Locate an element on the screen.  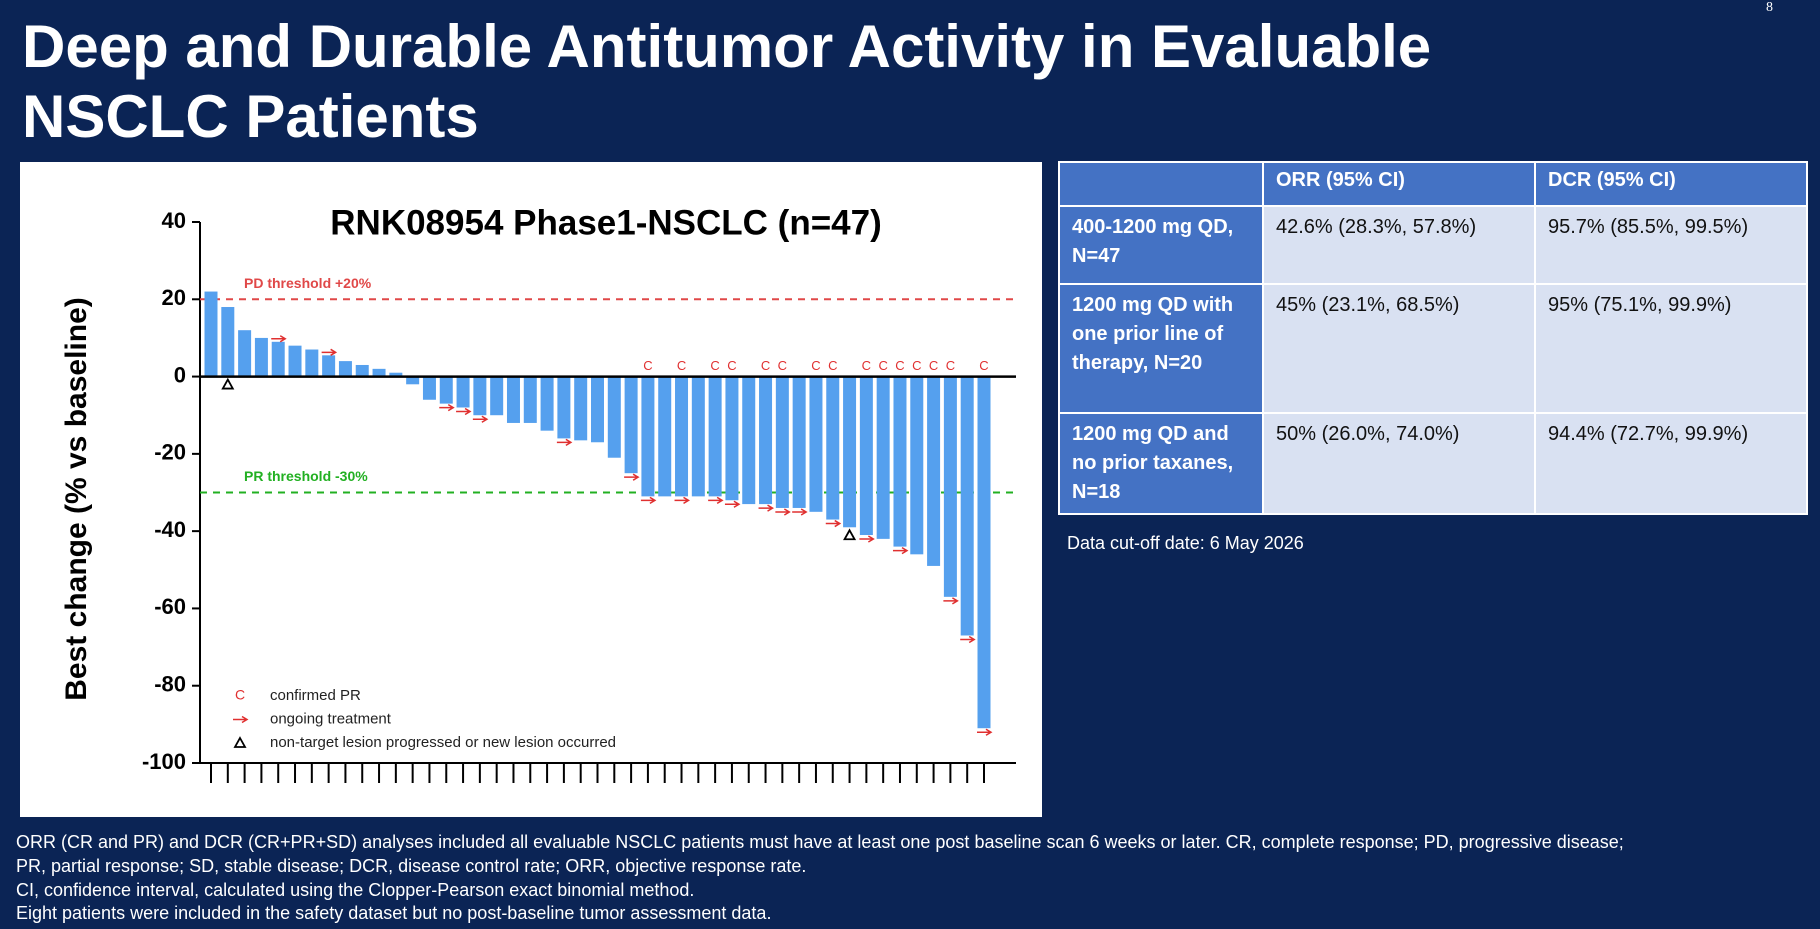
cell: 42.6% (28.3%, 57.8%) is located at coordinates (1399, 245).